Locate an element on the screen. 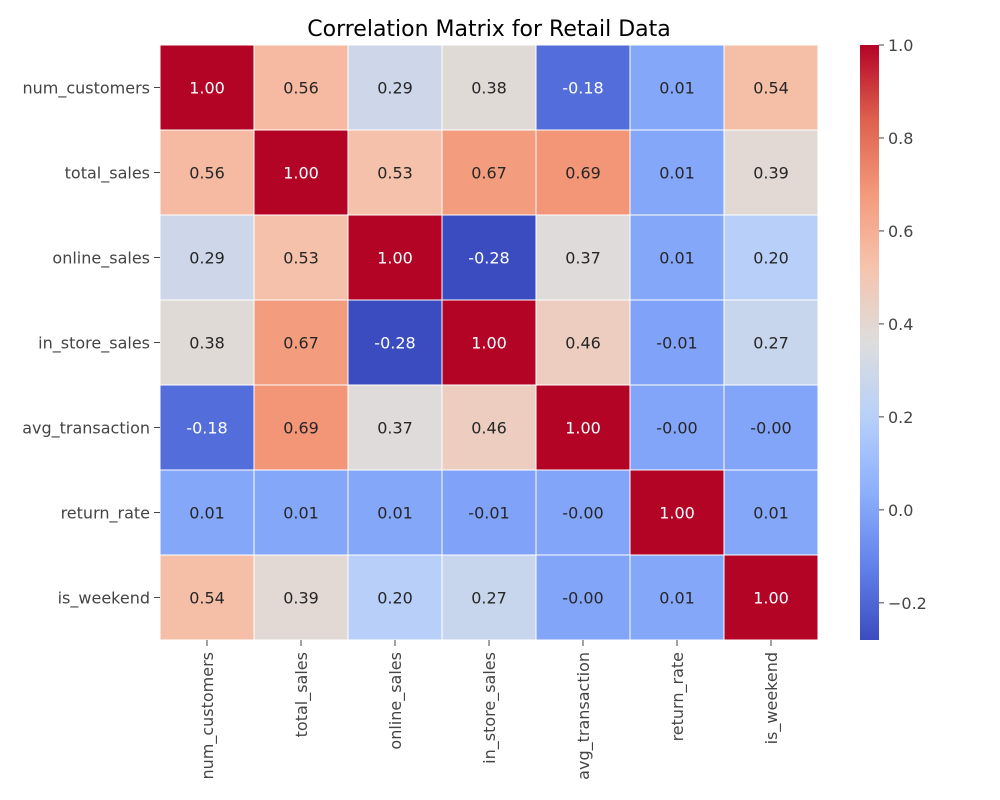 The image size is (1000, 800). row-tick-label: num_customers is located at coordinates (86, 89).